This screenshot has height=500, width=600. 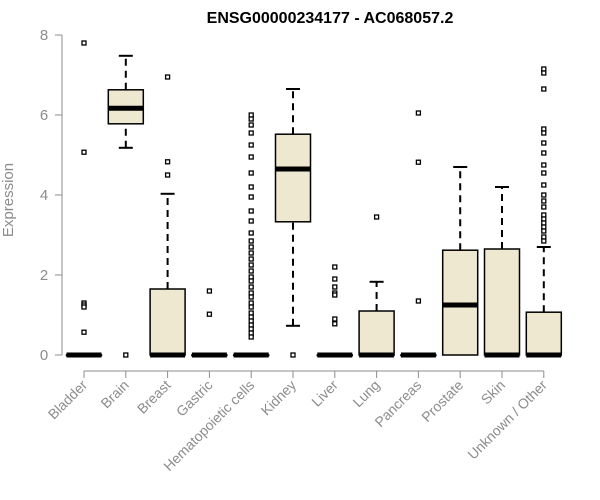 What do you see at coordinates (279, 398) in the screenshot?
I see `x-tick-label: Kidney` at bounding box center [279, 398].